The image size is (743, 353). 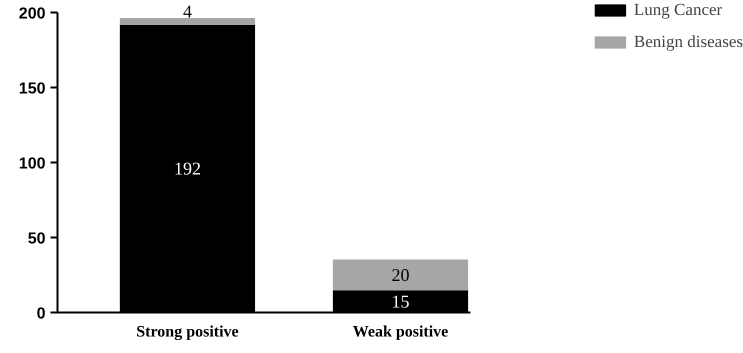 What do you see at coordinates (688, 42) in the screenshot?
I see `legend-label: Benign diseases` at bounding box center [688, 42].